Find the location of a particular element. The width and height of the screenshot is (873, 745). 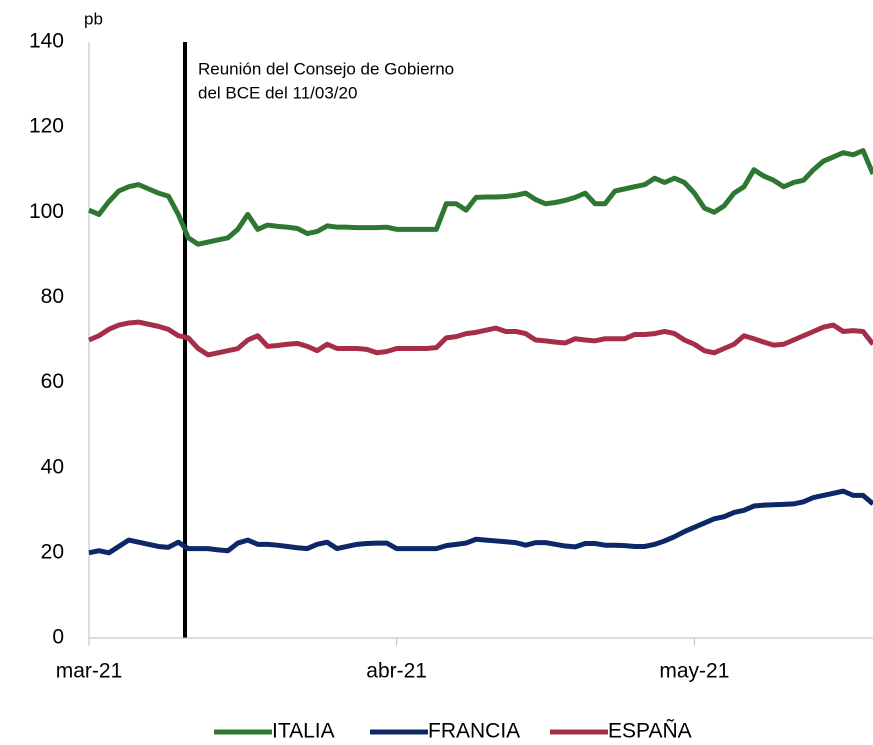

y-tick-label: 0 is located at coordinates (58, 637).